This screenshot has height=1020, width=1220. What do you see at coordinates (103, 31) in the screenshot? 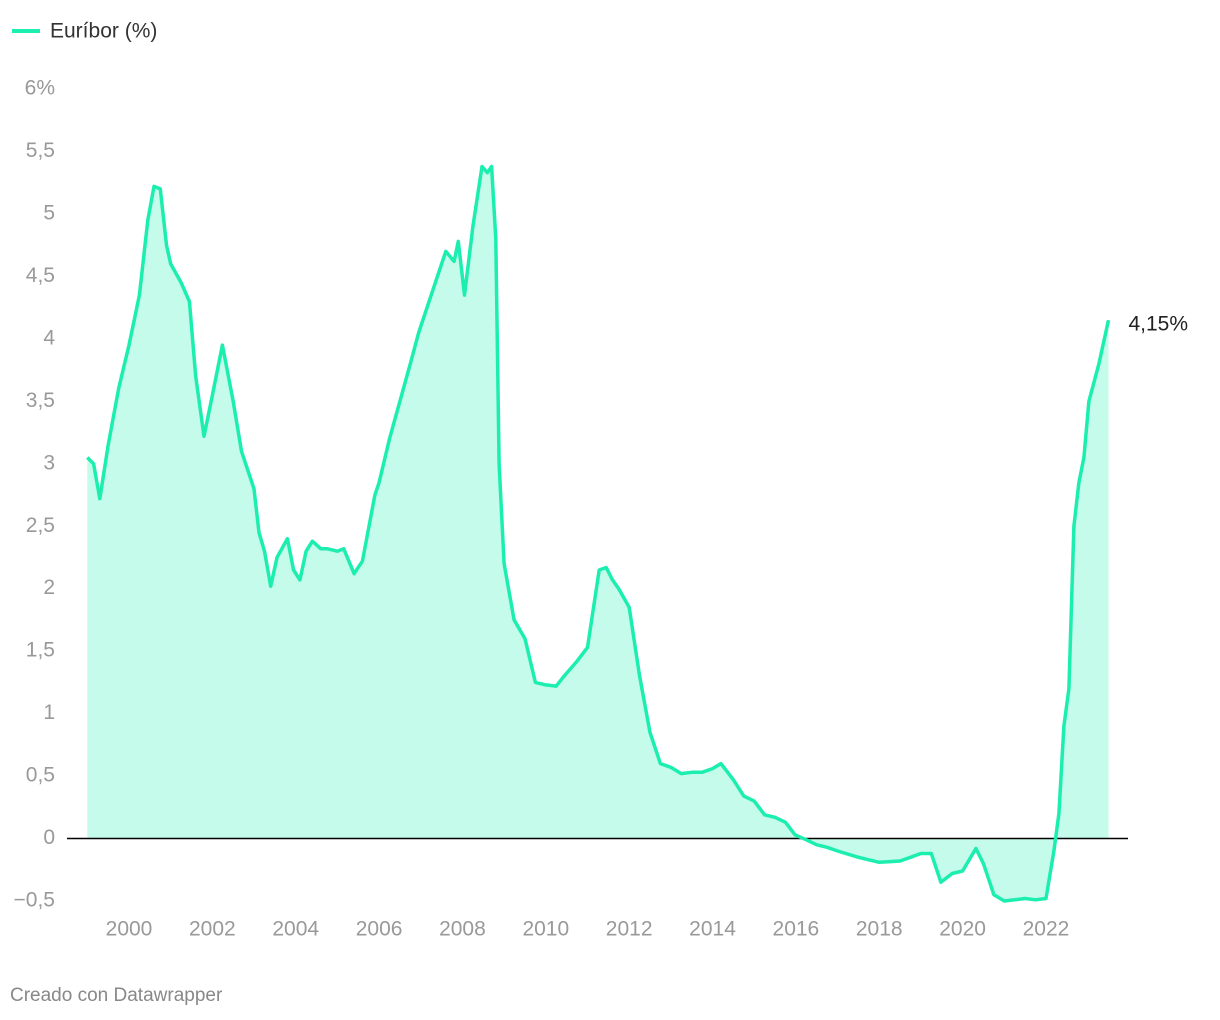
I see `legend-label: Euríbor (%)` at bounding box center [103, 31].